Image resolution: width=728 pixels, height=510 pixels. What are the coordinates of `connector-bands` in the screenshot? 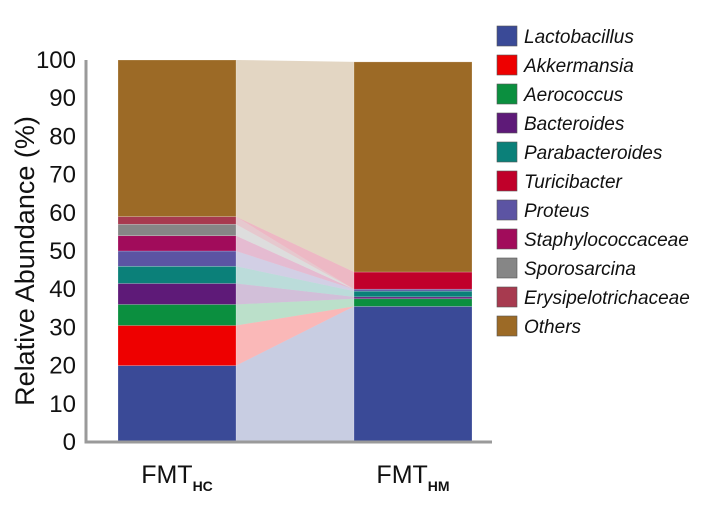 It's located at (295, 251).